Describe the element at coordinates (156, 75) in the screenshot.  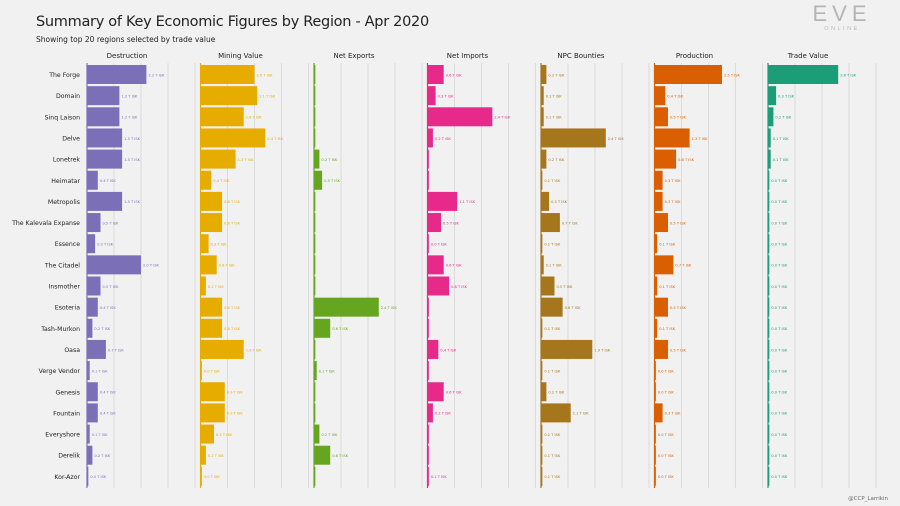
I see `value-label: 2.2 T ISK` at that location.